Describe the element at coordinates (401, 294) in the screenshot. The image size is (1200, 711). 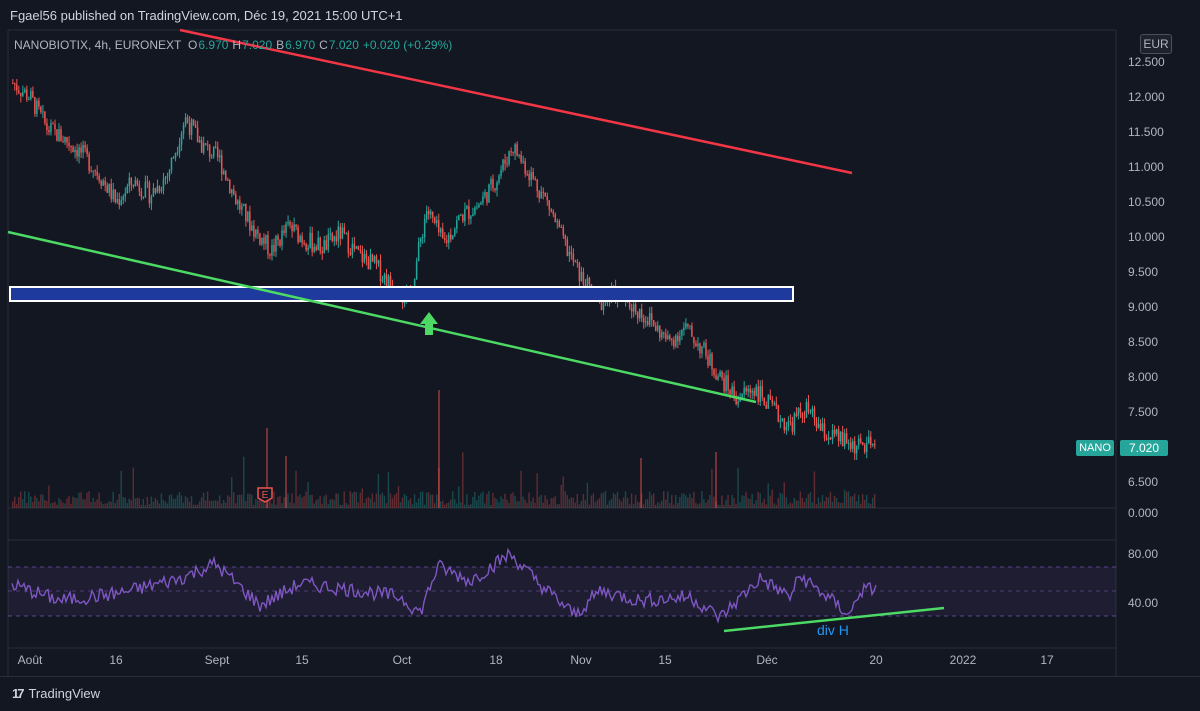
I see `support-zone` at that location.